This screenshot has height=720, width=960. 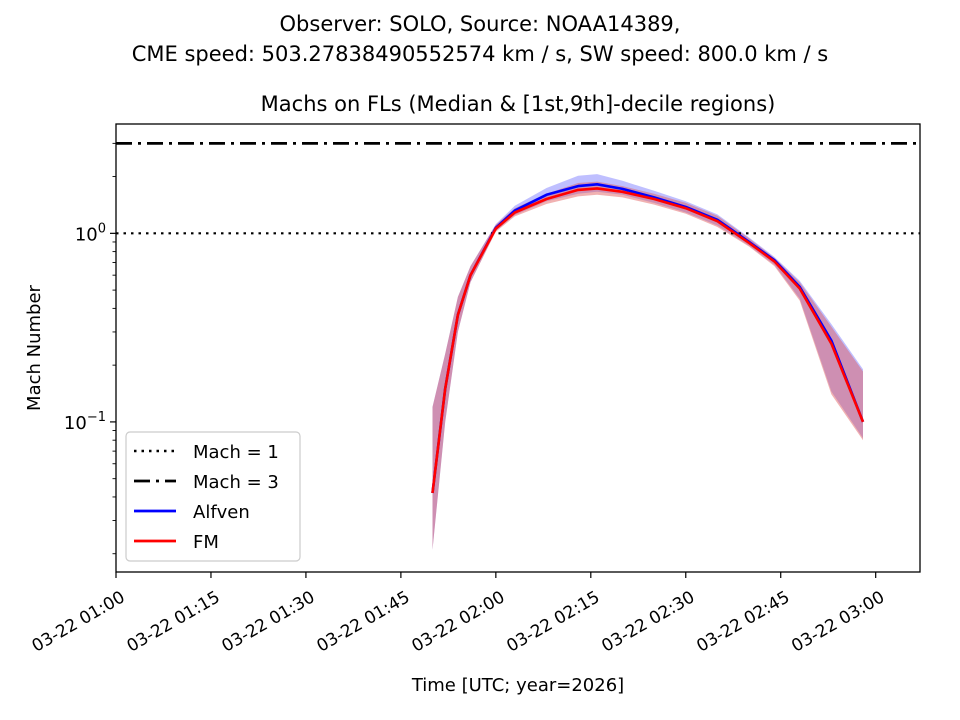 What do you see at coordinates (90, 348) in the screenshot?
I see `y-axis: 10⁻¹ 10⁰` at bounding box center [90, 348].